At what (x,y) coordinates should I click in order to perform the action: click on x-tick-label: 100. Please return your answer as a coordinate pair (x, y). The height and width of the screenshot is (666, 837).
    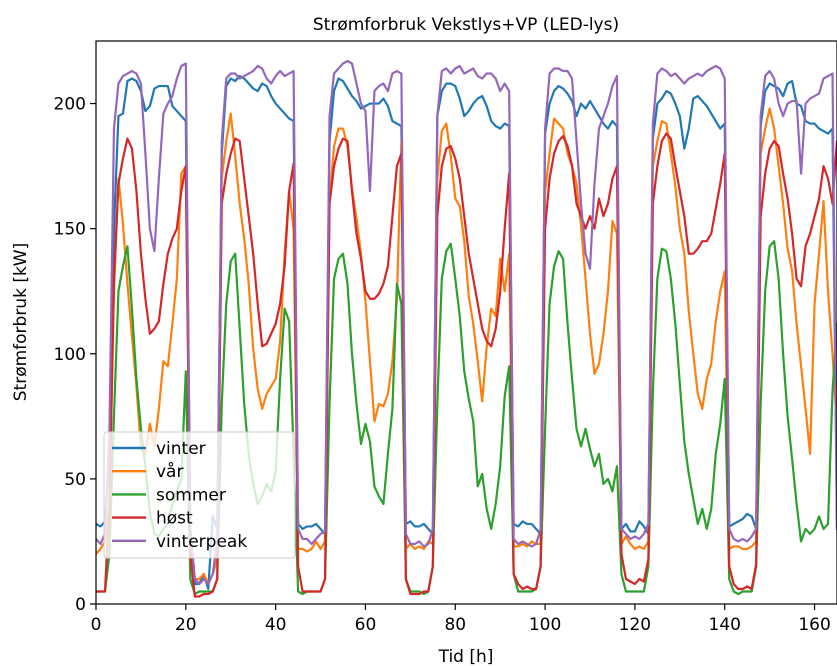
    Looking at the image, I should click on (545, 625).